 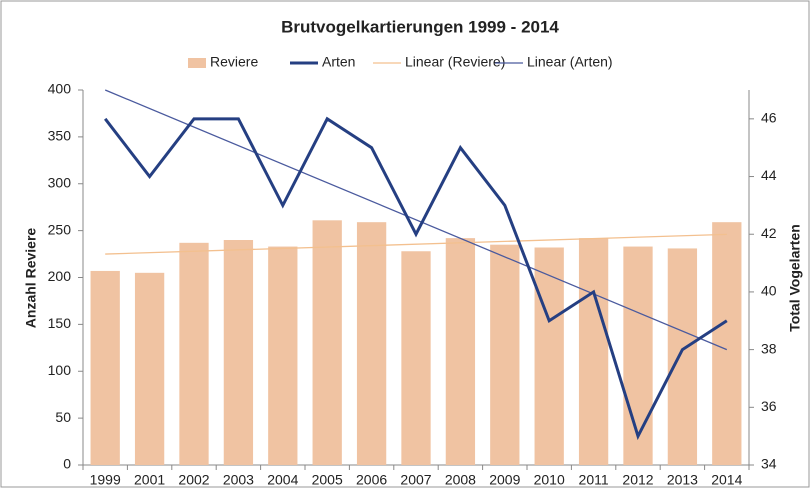 I want to click on x-tick-label: 2001, so click(x=149, y=480).